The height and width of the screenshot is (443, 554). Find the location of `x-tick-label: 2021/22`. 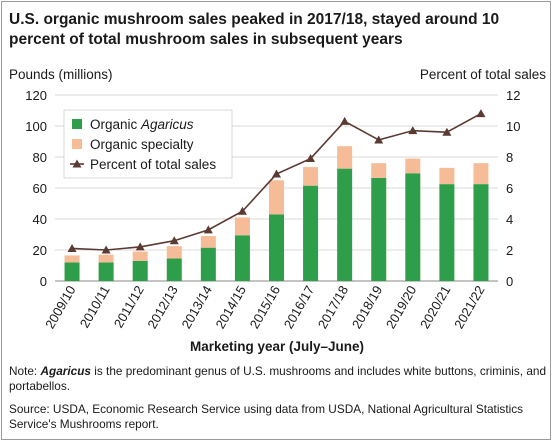

x-tick-label: 2021/22 is located at coordinates (469, 307).